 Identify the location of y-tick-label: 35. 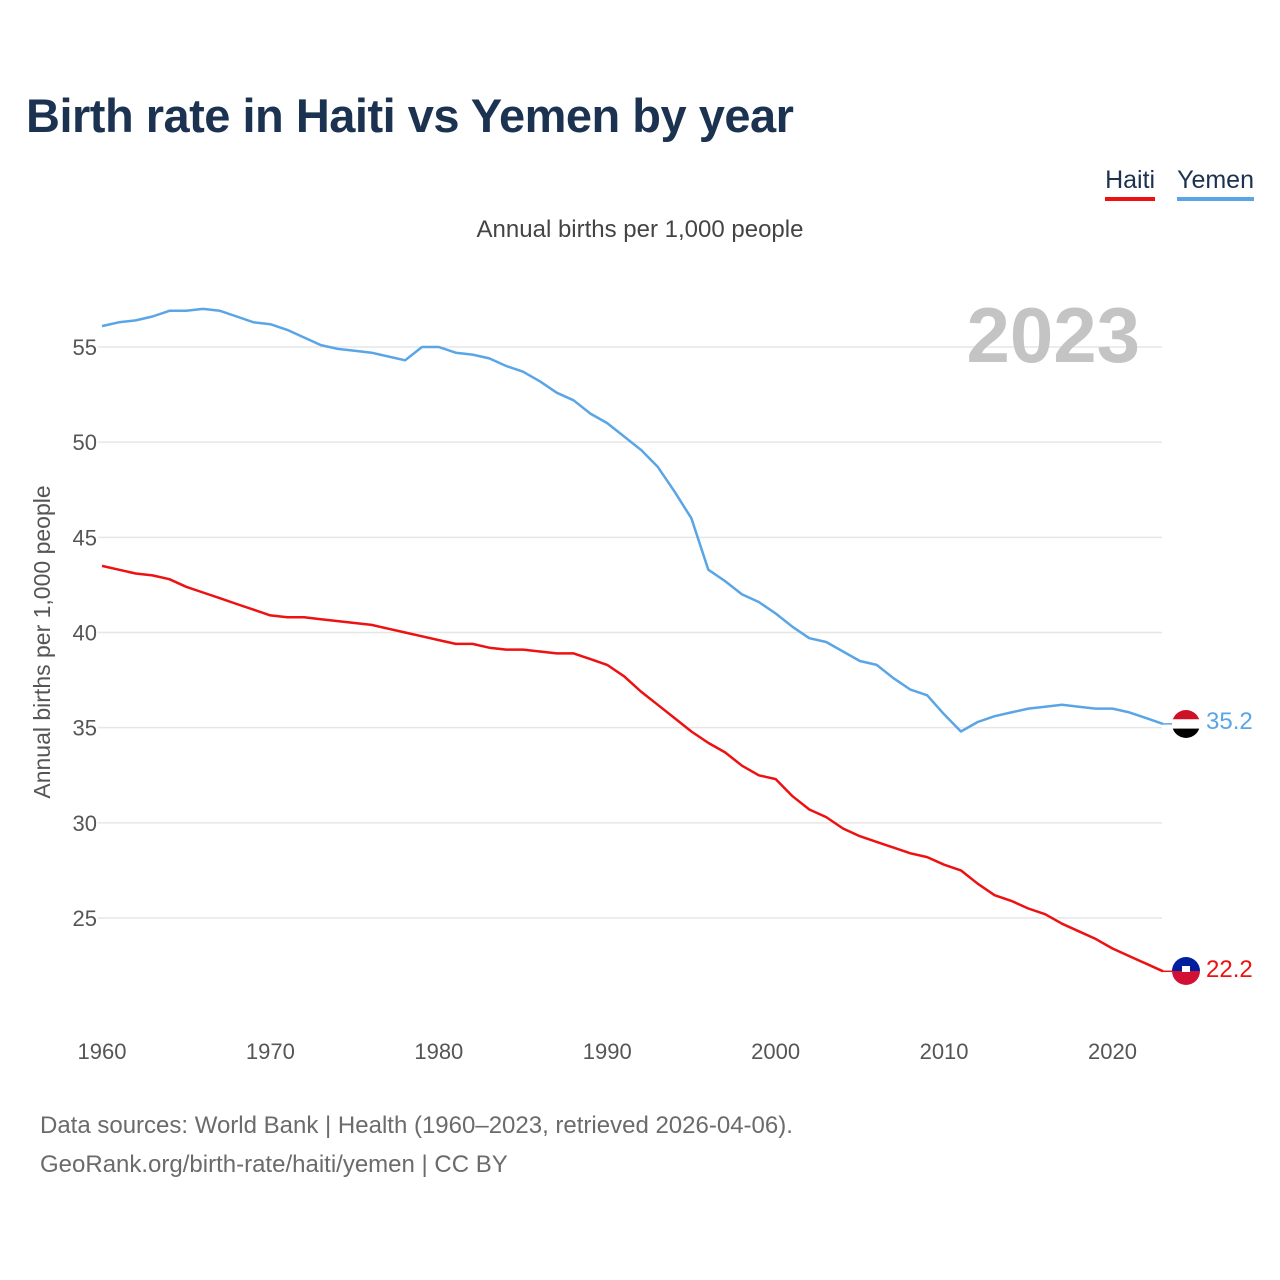
(85, 728).